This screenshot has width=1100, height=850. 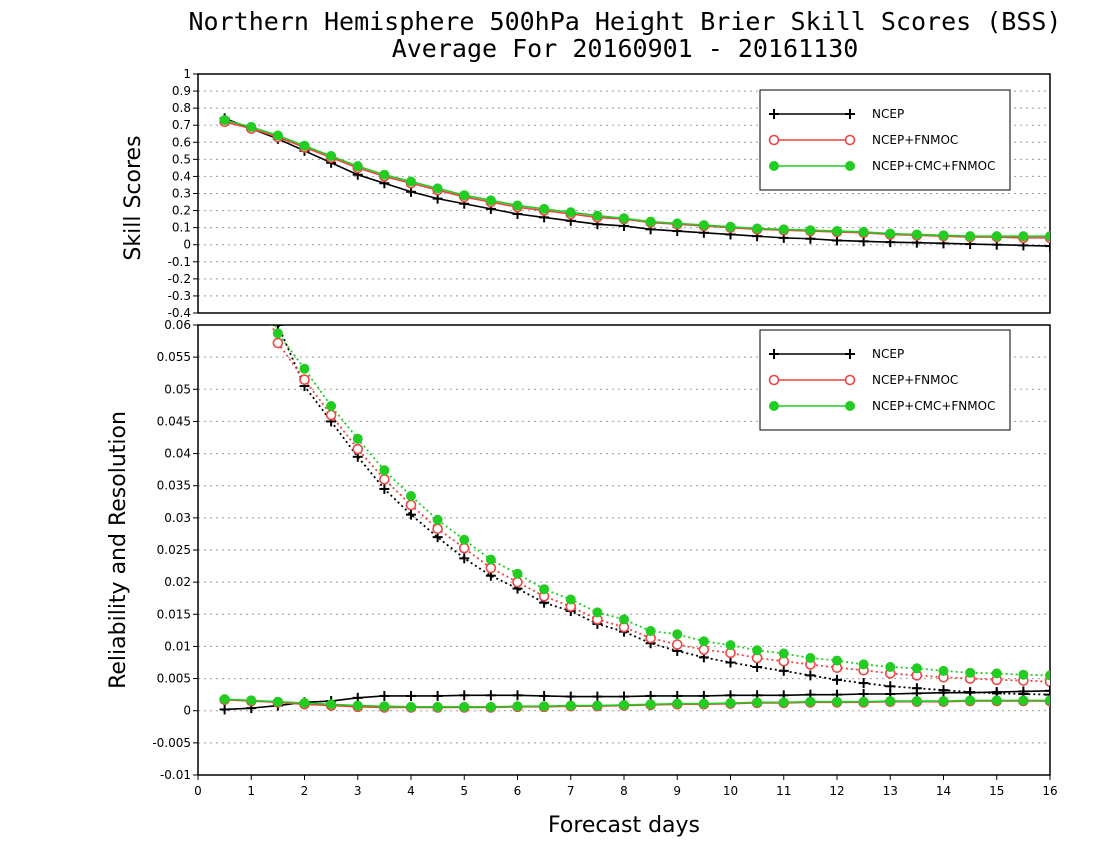 What do you see at coordinates (996, 791) in the screenshot?
I see `x-tick-label: 15` at bounding box center [996, 791].